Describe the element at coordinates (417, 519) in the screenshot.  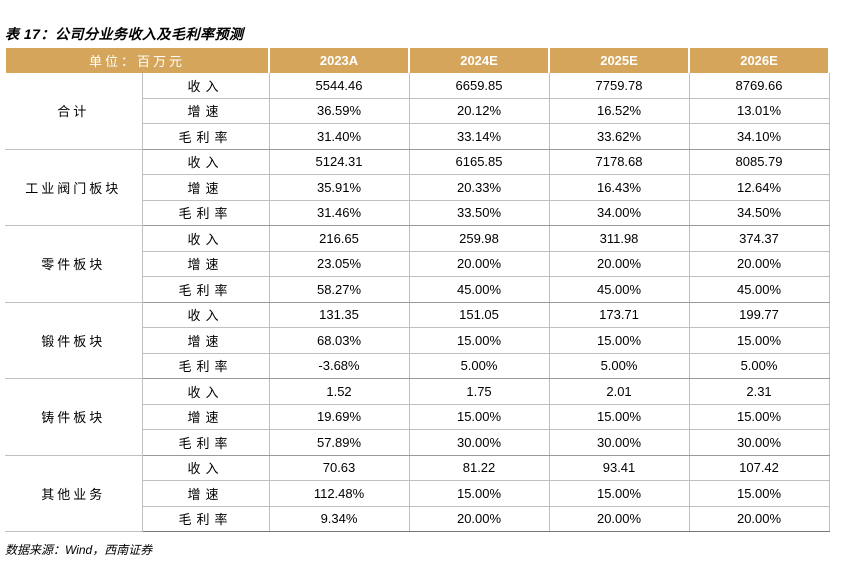
I see `table-row: 毛利率 9.34% 20.00% 20.00% 20.00%` at that location.